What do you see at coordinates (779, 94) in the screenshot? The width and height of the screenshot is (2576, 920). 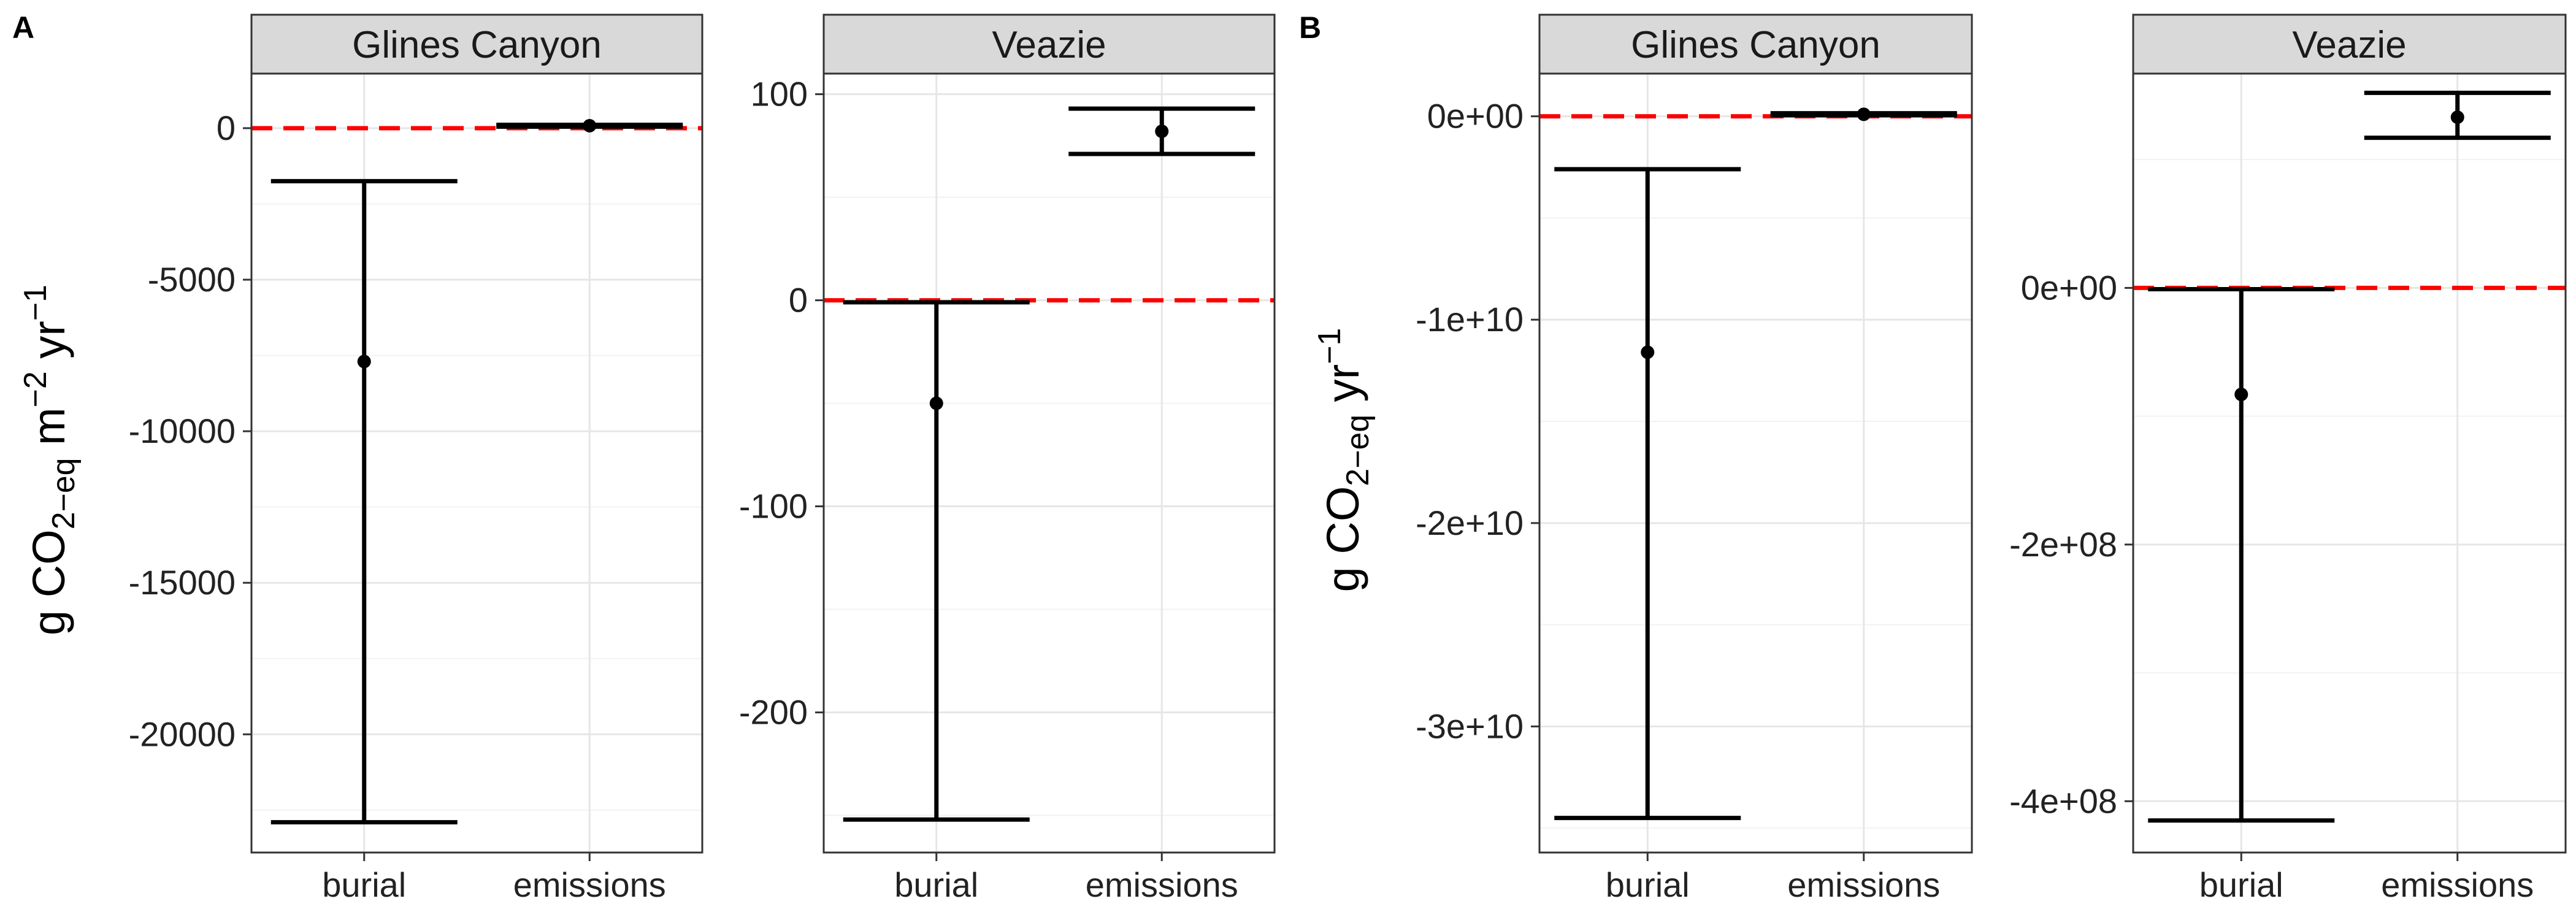 I see `y-tick-label: 100` at bounding box center [779, 94].